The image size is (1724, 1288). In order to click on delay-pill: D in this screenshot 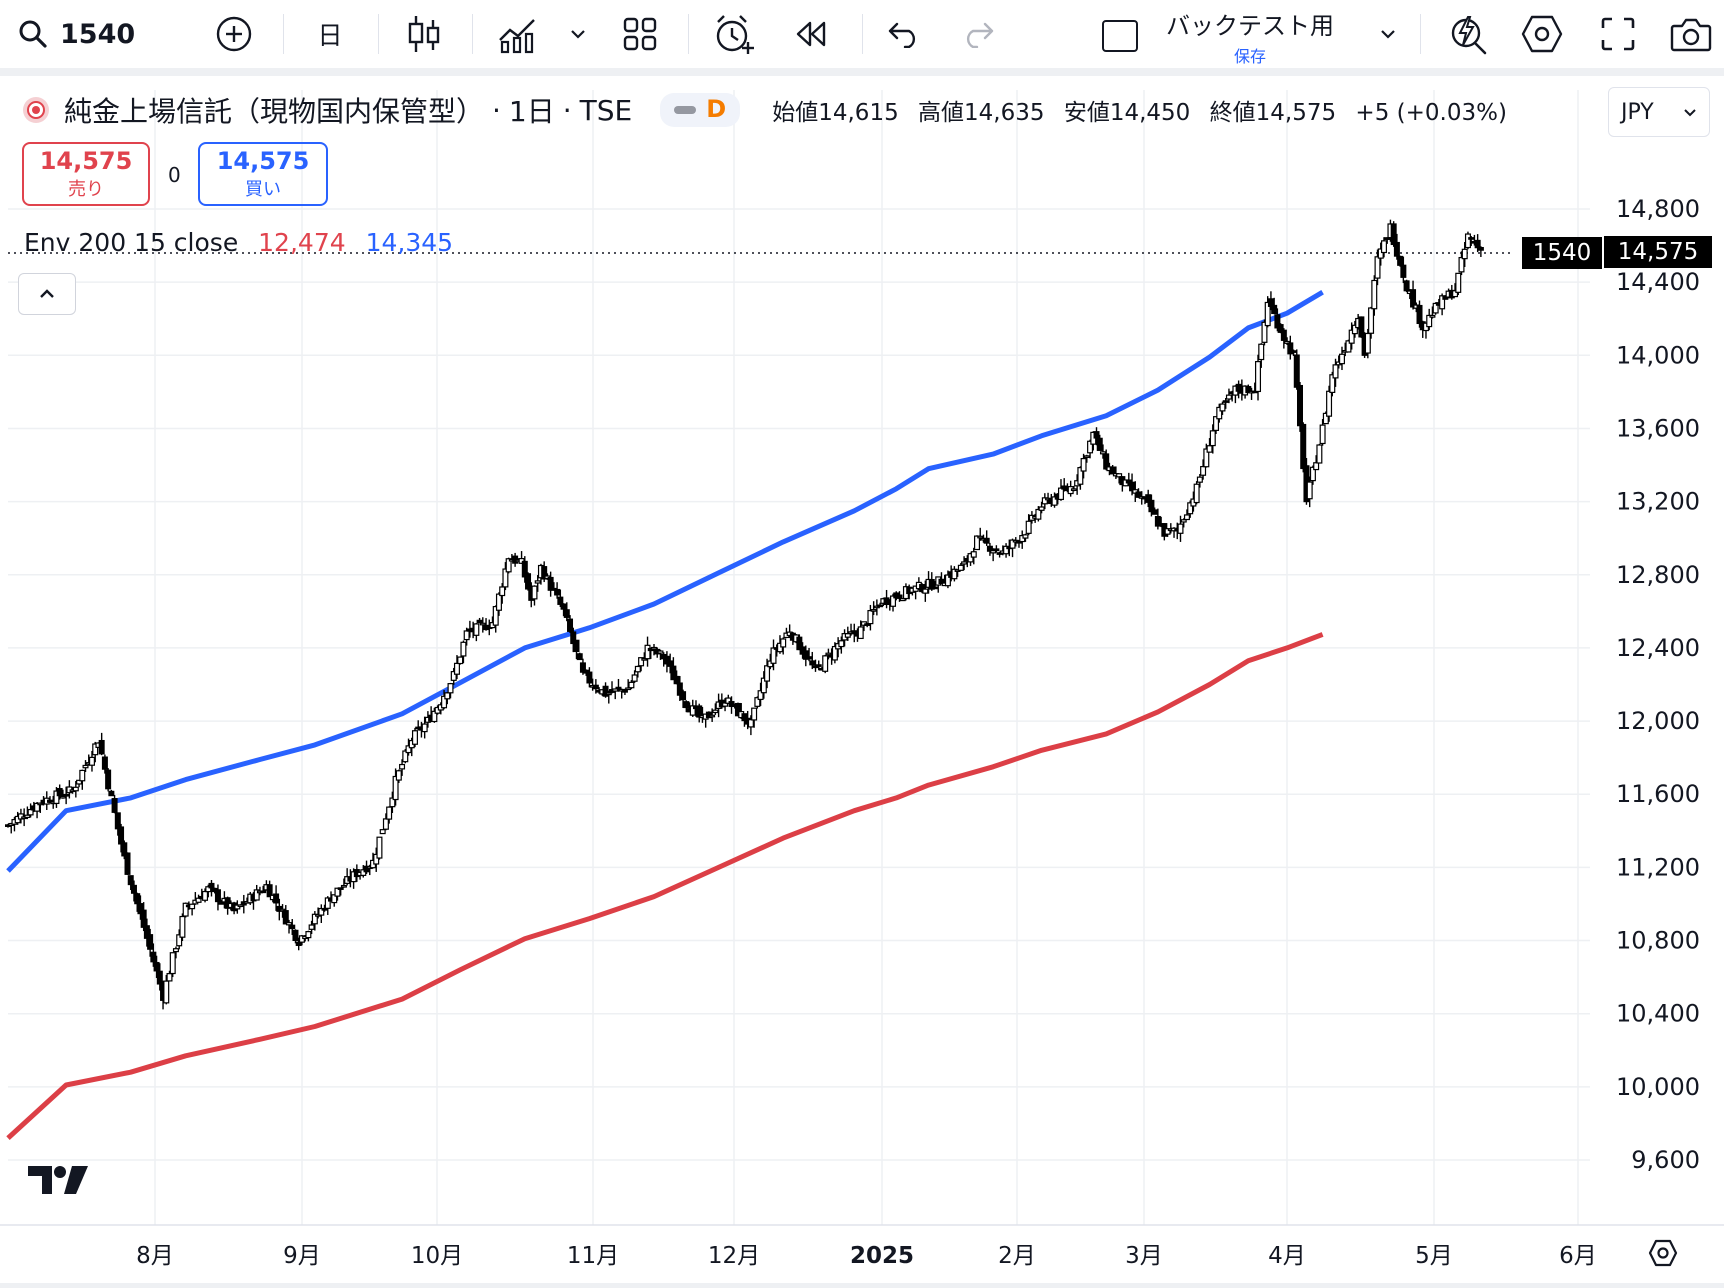, I will do `click(700, 110)`.